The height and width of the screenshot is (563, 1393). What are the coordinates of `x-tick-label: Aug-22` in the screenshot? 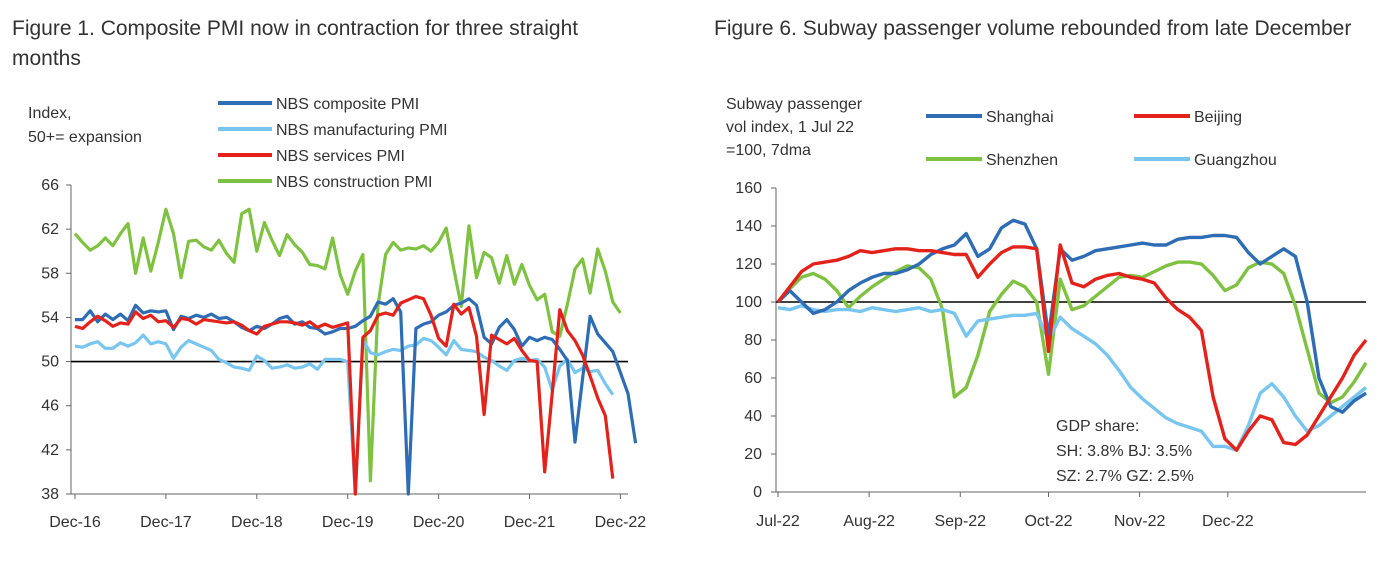 It's located at (869, 521).